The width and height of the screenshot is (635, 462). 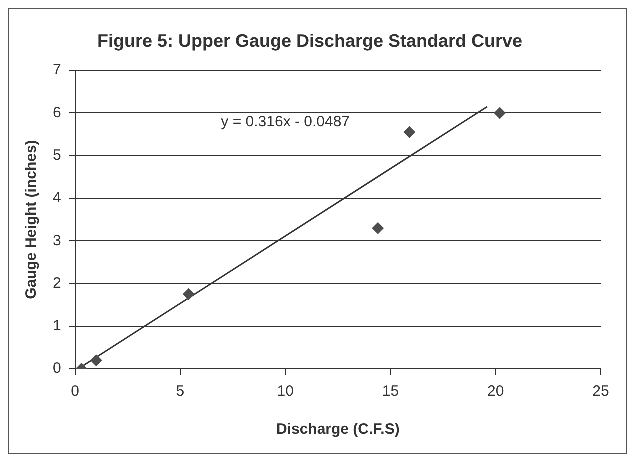 What do you see at coordinates (285, 122) in the screenshot?
I see `annotation: y = 0.316x - 0.0487` at bounding box center [285, 122].